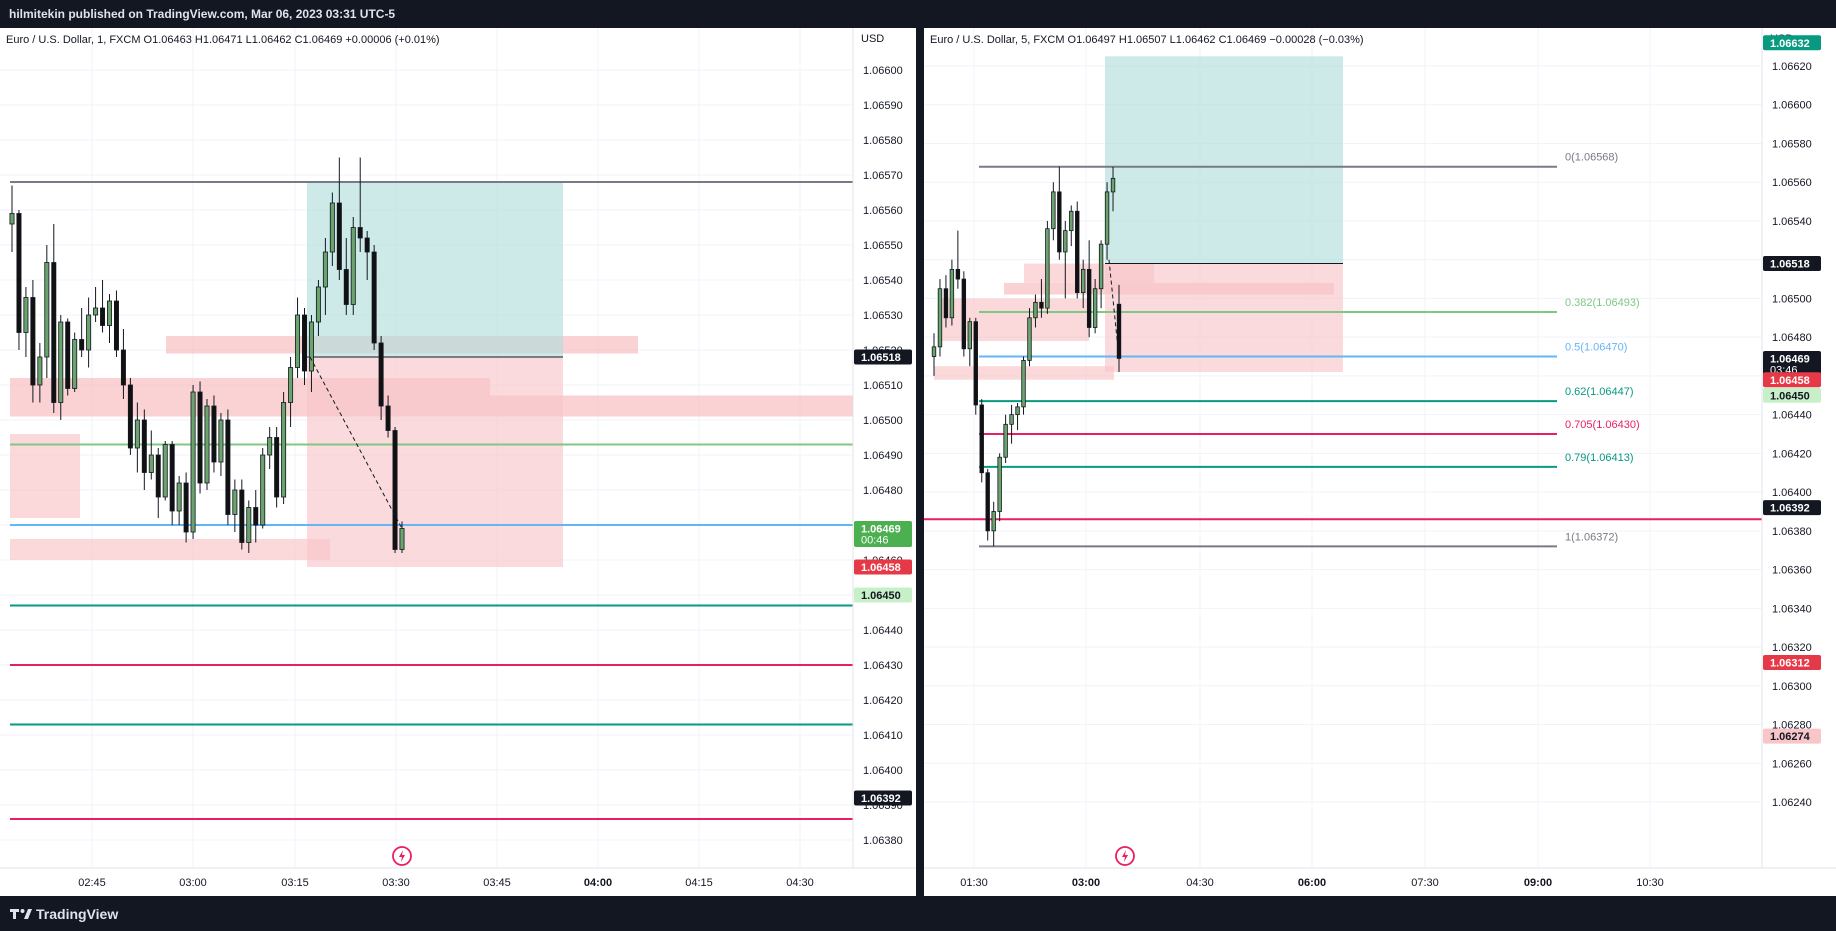 The image size is (1836, 931). What do you see at coordinates (64, 914) in the screenshot?
I see `tradingview-logo: TradingView` at bounding box center [64, 914].